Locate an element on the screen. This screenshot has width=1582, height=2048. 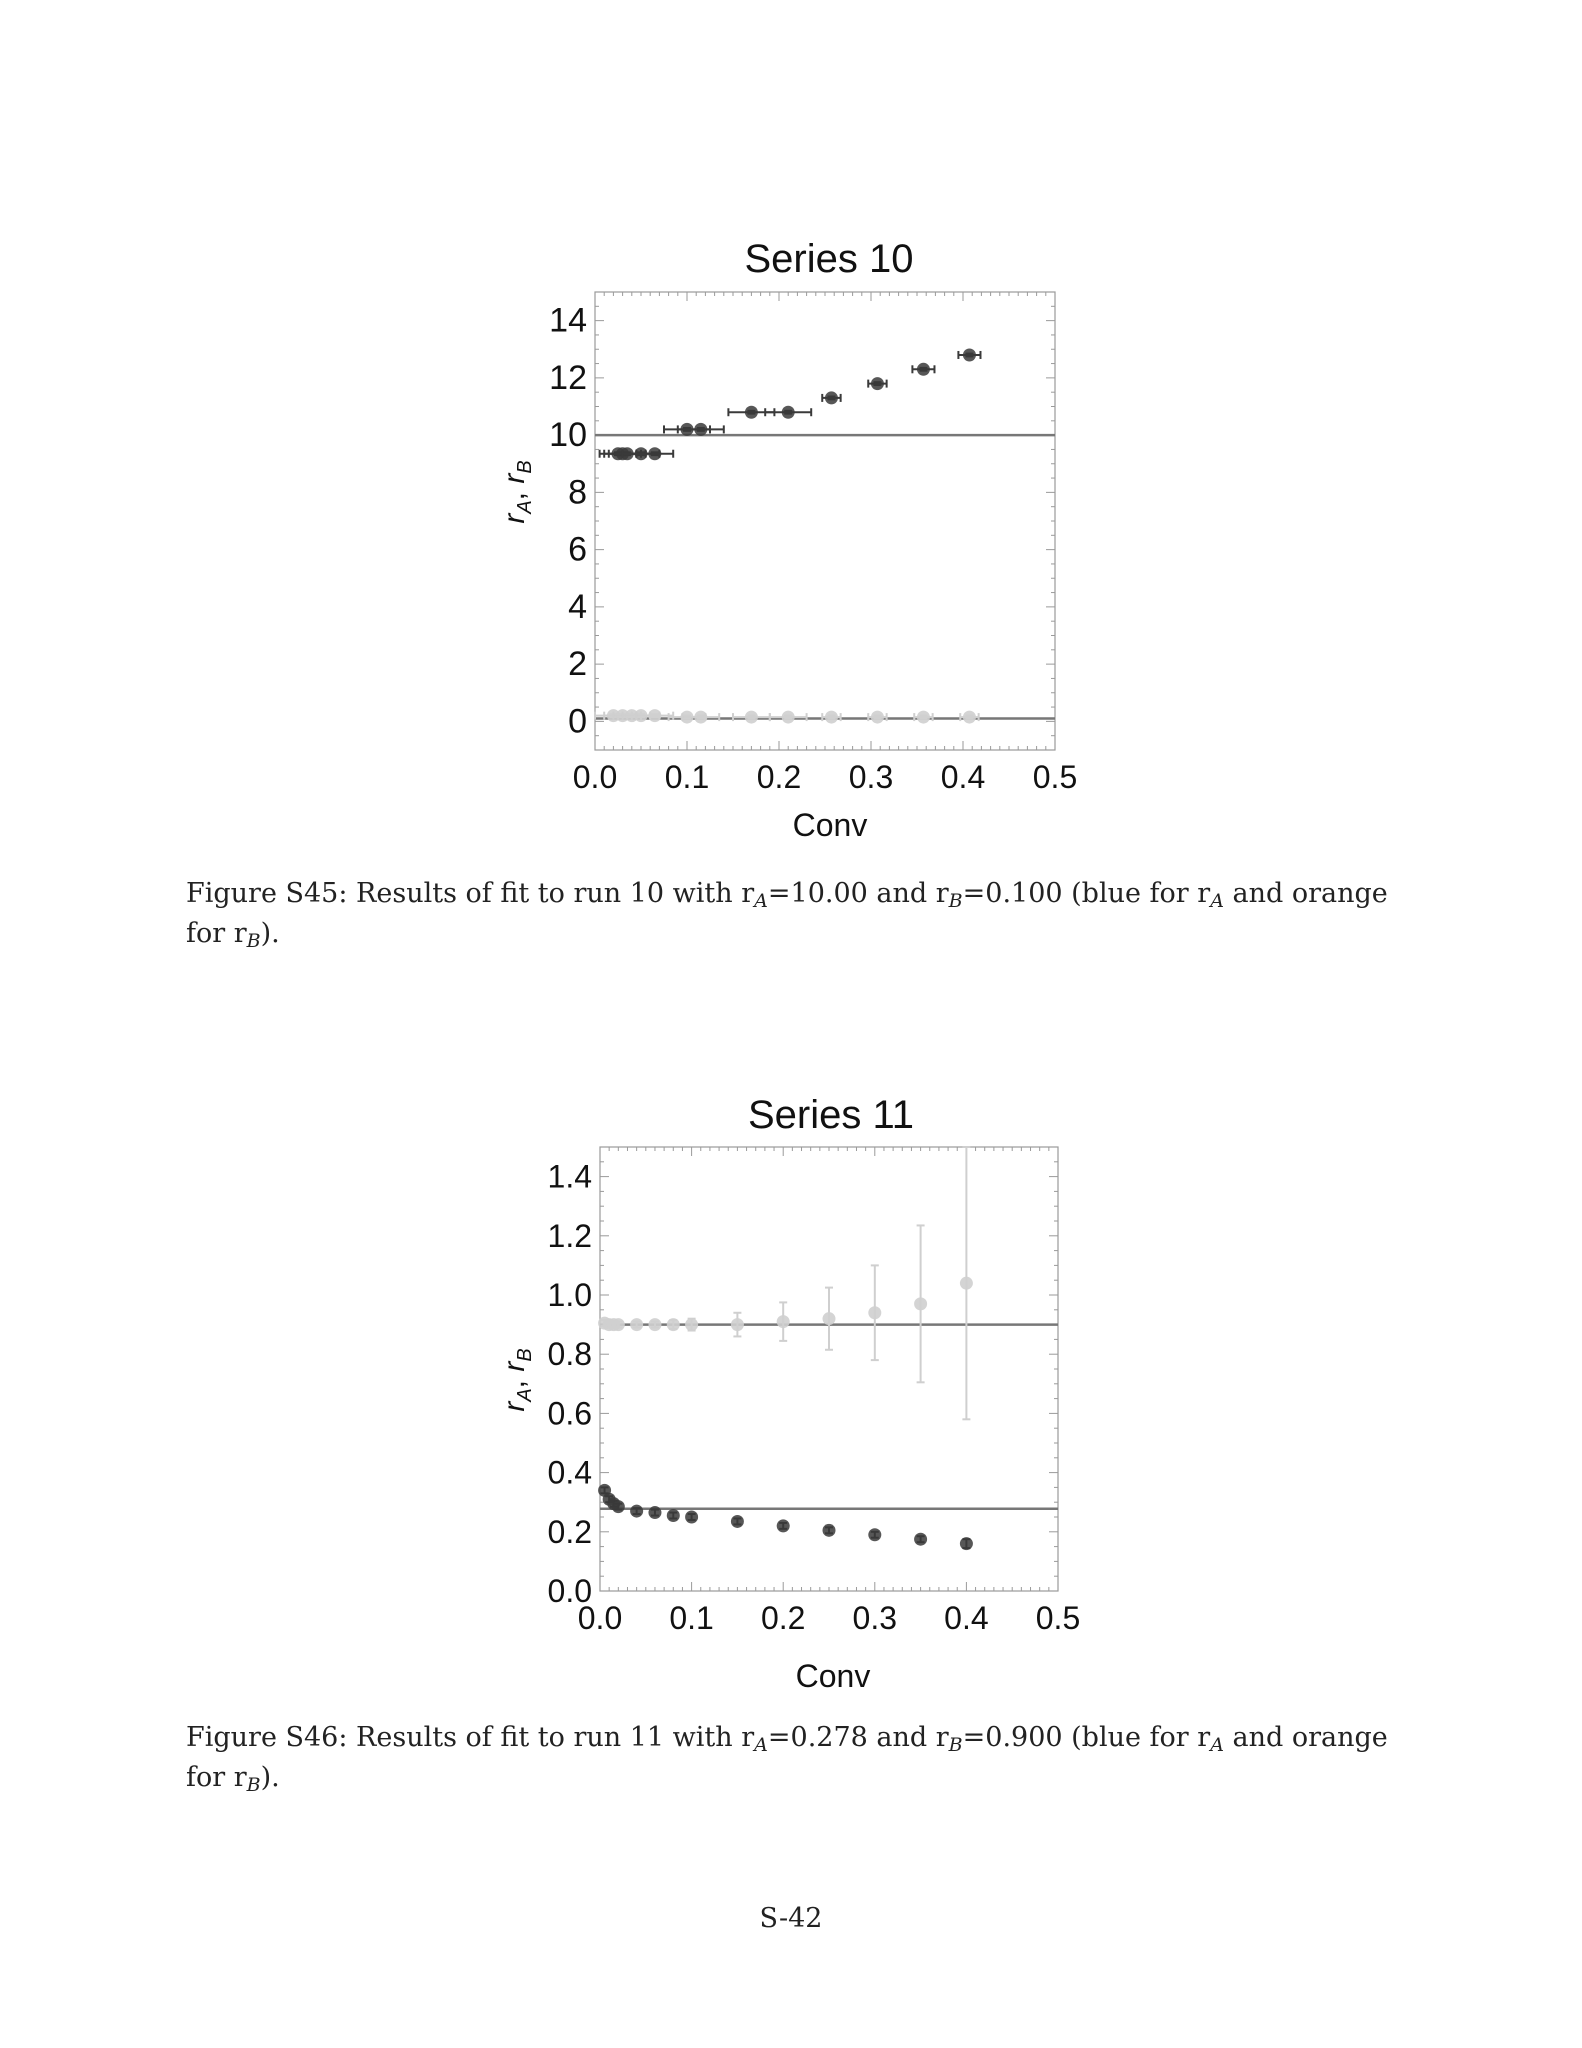
chart-title: Series 10 is located at coordinates (829, 260).